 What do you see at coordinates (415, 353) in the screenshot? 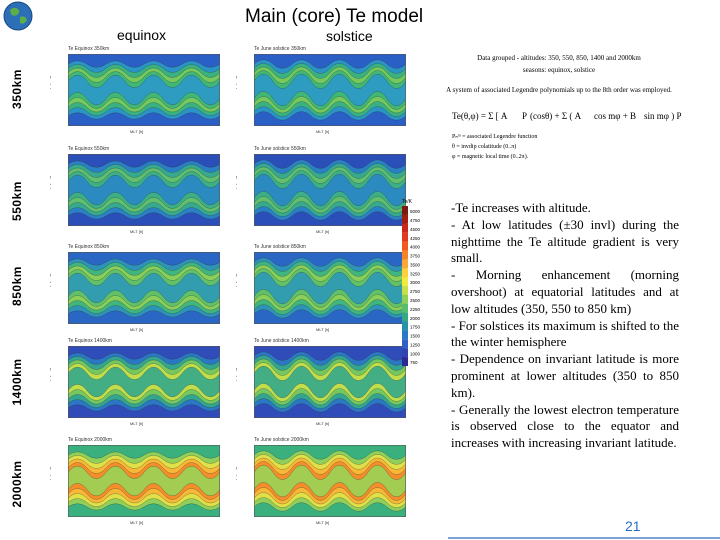
I see `colorbar-tick-label: 1000` at bounding box center [415, 353].